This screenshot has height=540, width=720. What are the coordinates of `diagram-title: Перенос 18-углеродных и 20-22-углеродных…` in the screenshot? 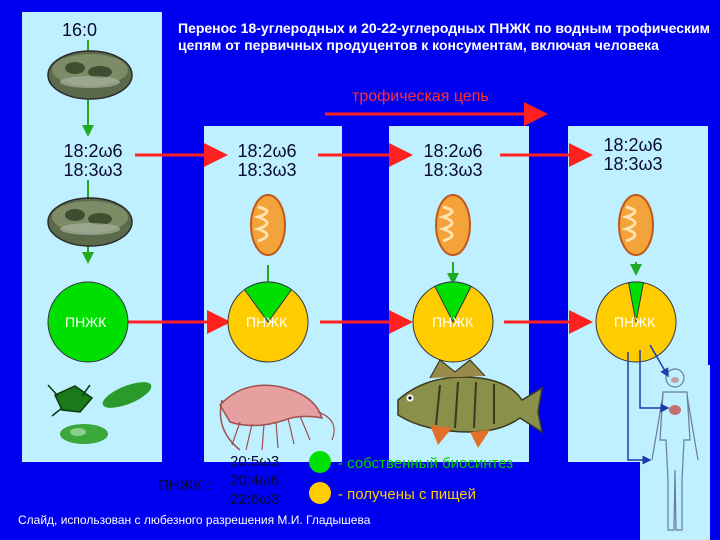 It's located at (444, 36).